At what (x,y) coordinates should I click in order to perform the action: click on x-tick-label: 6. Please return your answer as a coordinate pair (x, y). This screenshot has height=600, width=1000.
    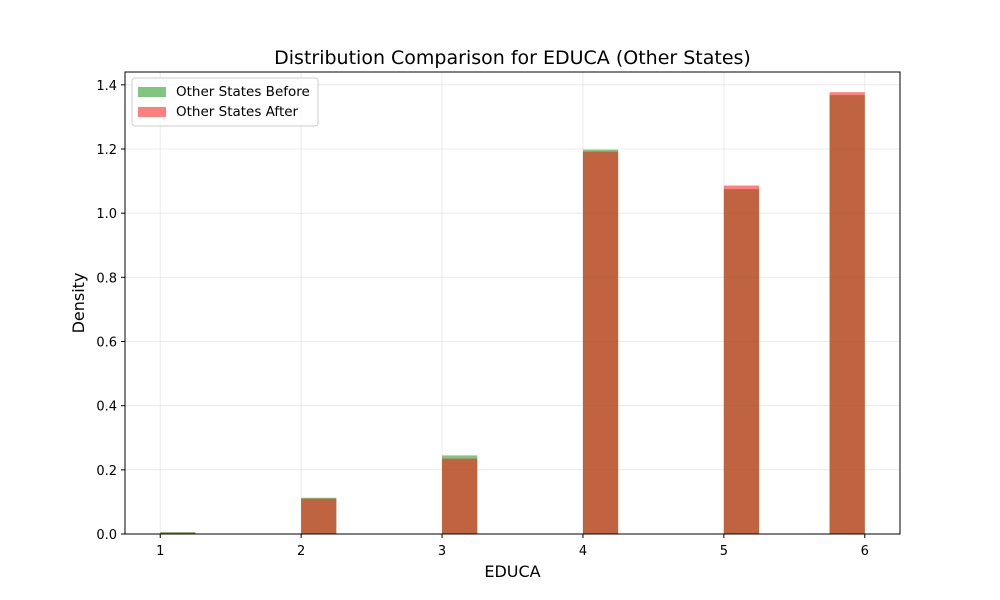
    Looking at the image, I should click on (865, 551).